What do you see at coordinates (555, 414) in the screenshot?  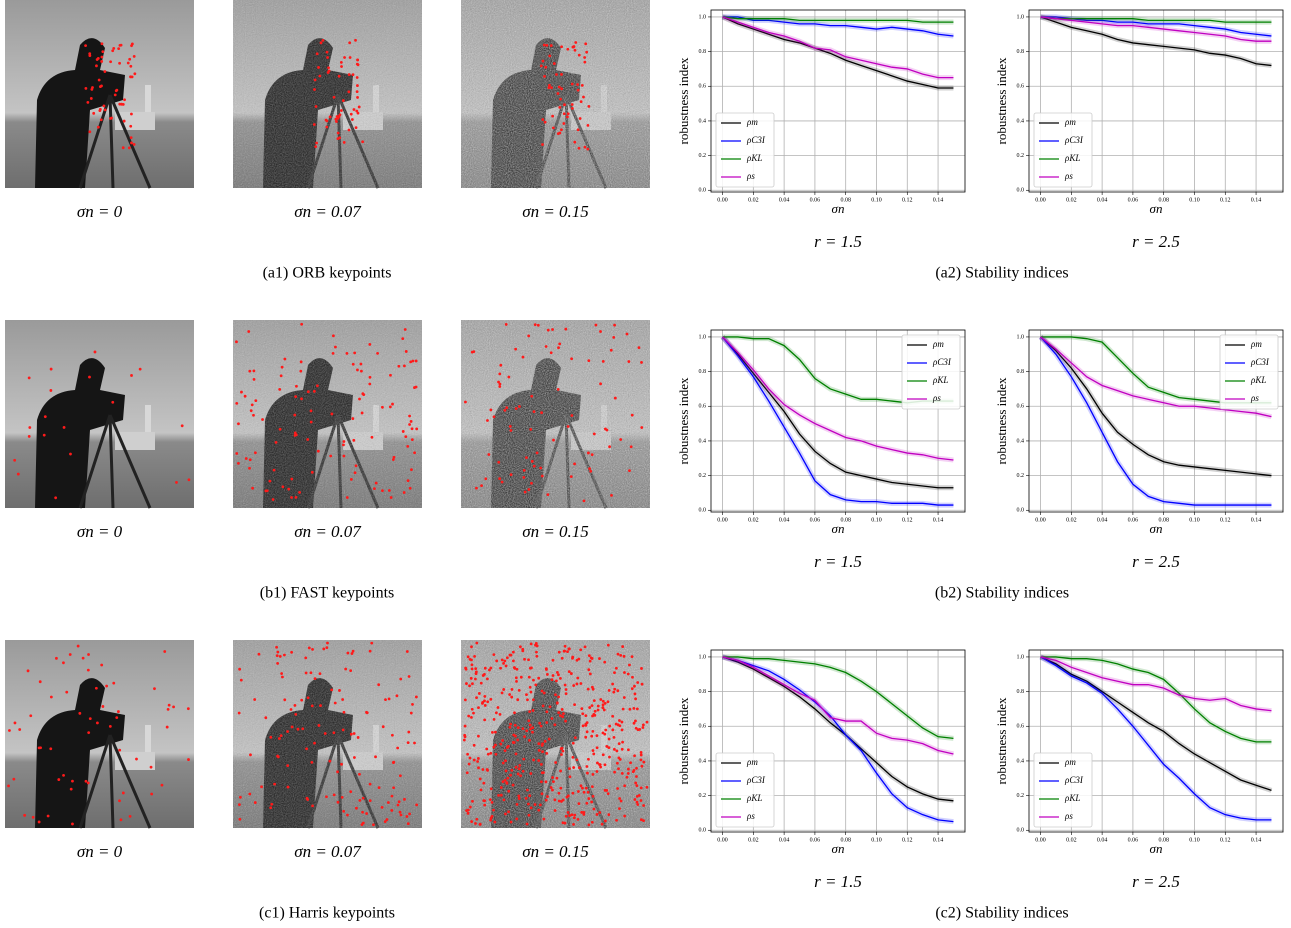 I see `noise` at bounding box center [555, 414].